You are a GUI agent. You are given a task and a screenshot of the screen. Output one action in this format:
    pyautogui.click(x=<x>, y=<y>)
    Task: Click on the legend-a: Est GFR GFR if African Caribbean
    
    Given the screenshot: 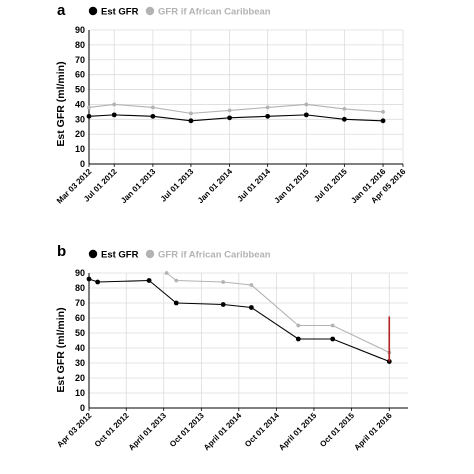 What is the action you would take?
    pyautogui.click(x=179, y=12)
    